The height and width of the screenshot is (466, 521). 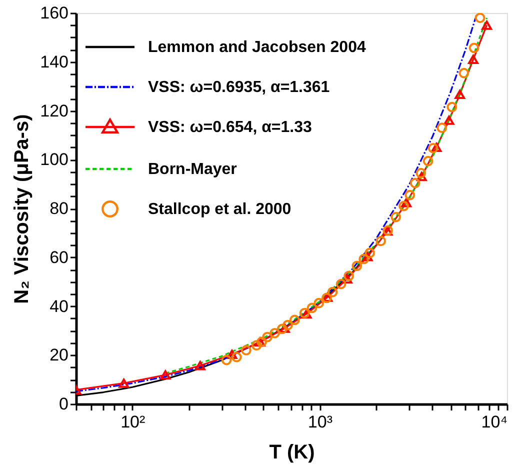 What do you see at coordinates (320, 422) in the screenshot?
I see `x-tick-label: 10³` at bounding box center [320, 422].